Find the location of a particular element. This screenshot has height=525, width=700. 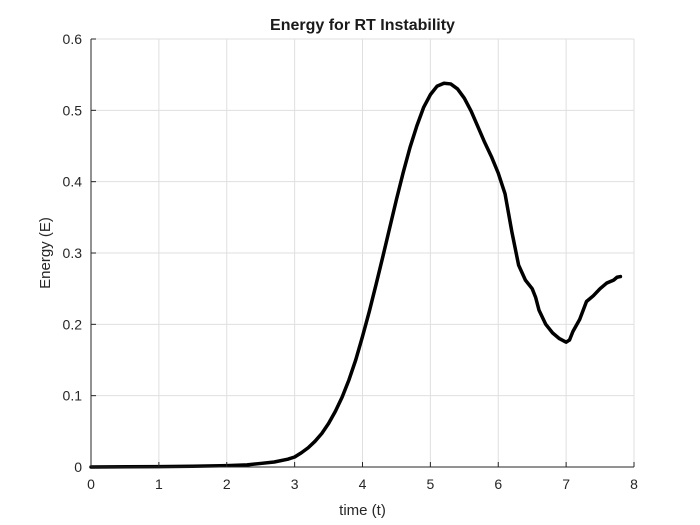

y-axis-label: Energy (E) is located at coordinates (45, 253).